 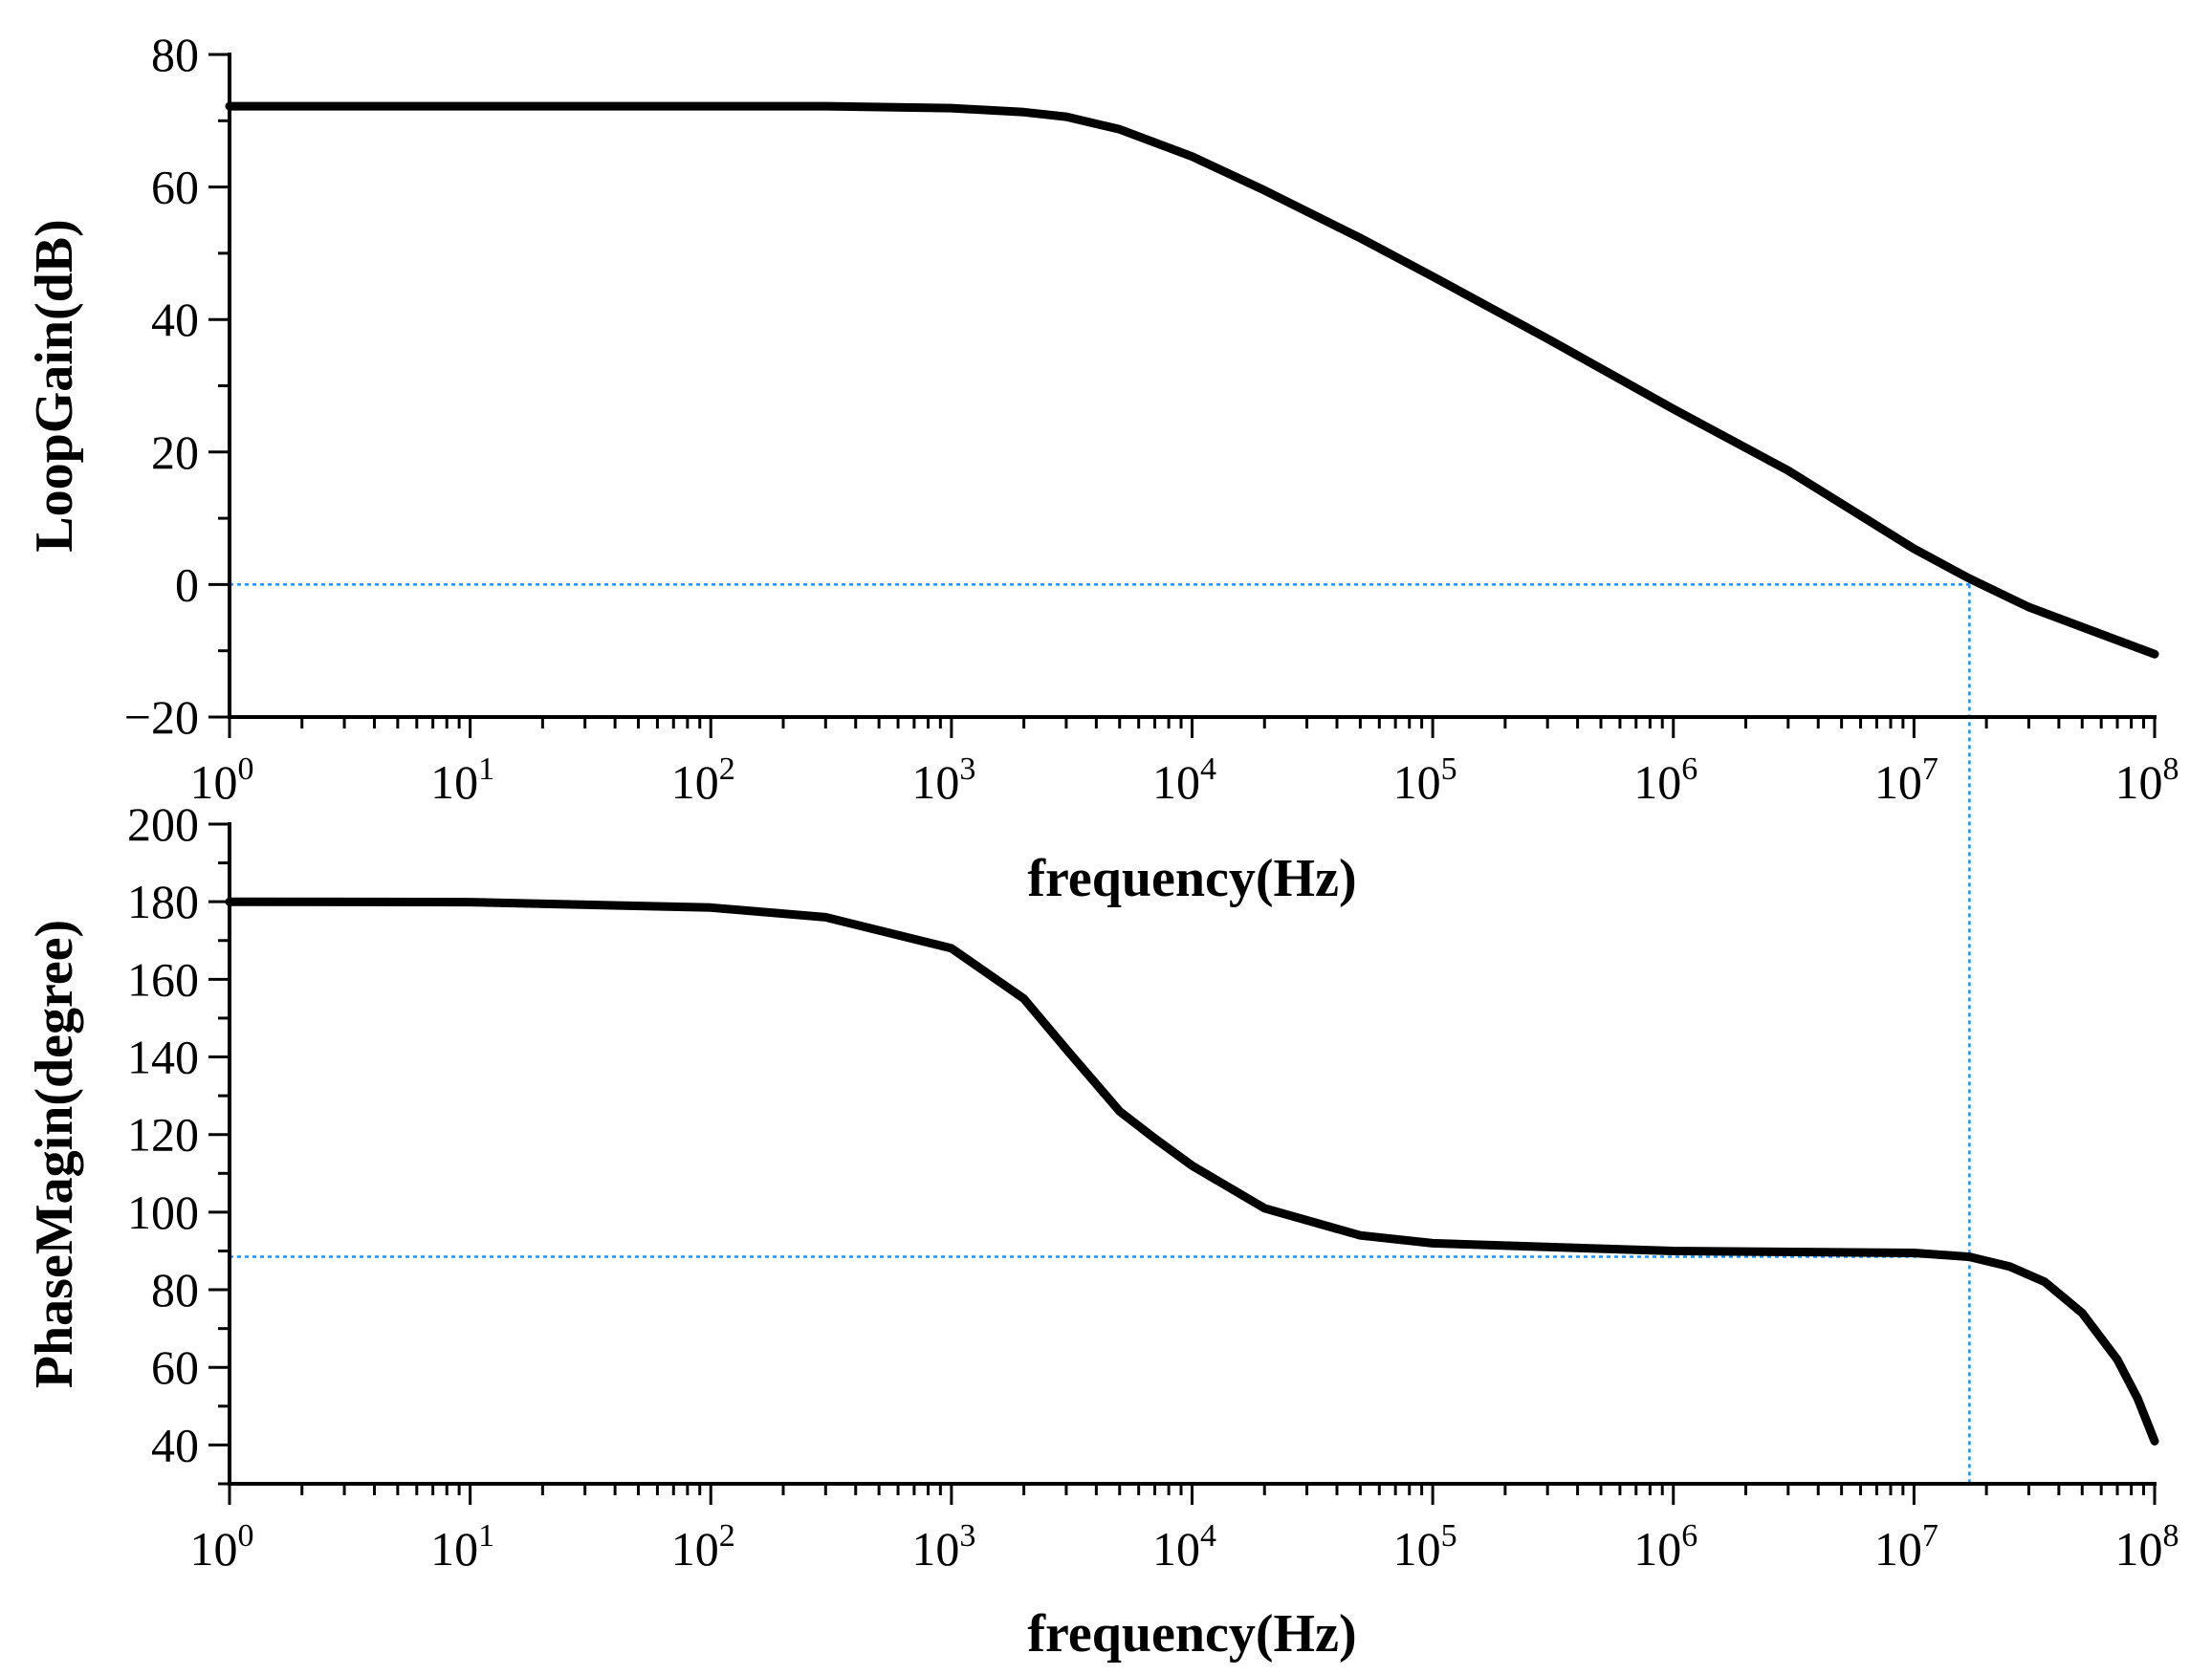 What do you see at coordinates (163, 824) in the screenshot?
I see `y-tick-label: 200` at bounding box center [163, 824].